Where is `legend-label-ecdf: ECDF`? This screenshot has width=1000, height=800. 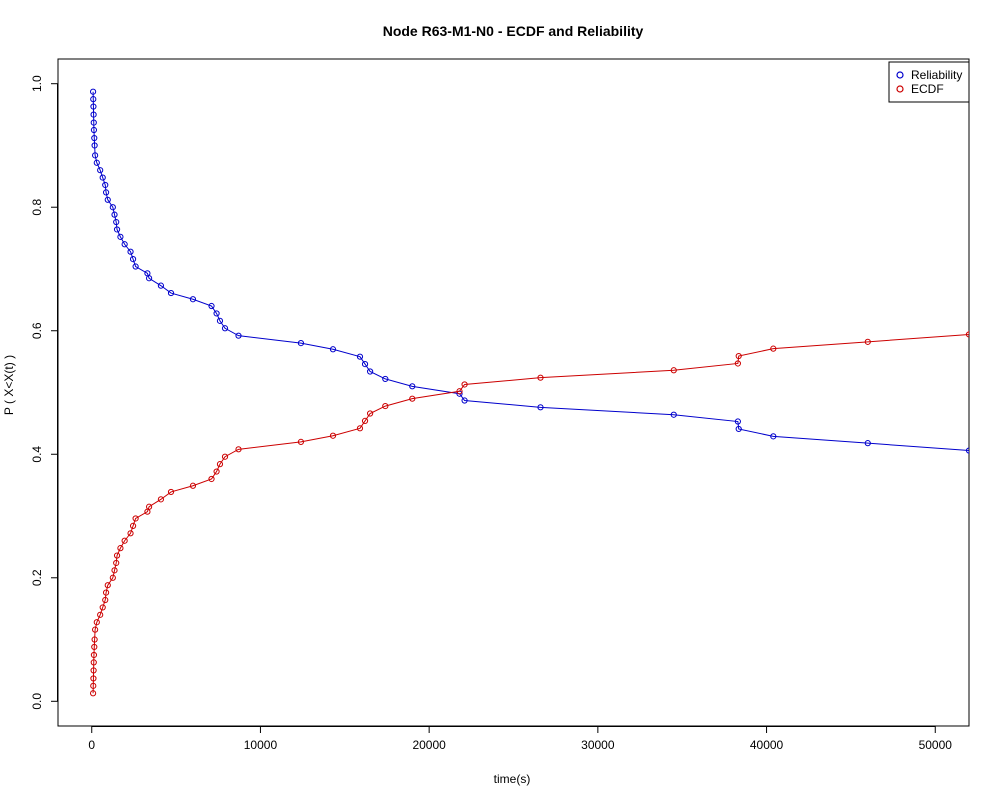 legend-label-ecdf: ECDF is located at coordinates (927, 89).